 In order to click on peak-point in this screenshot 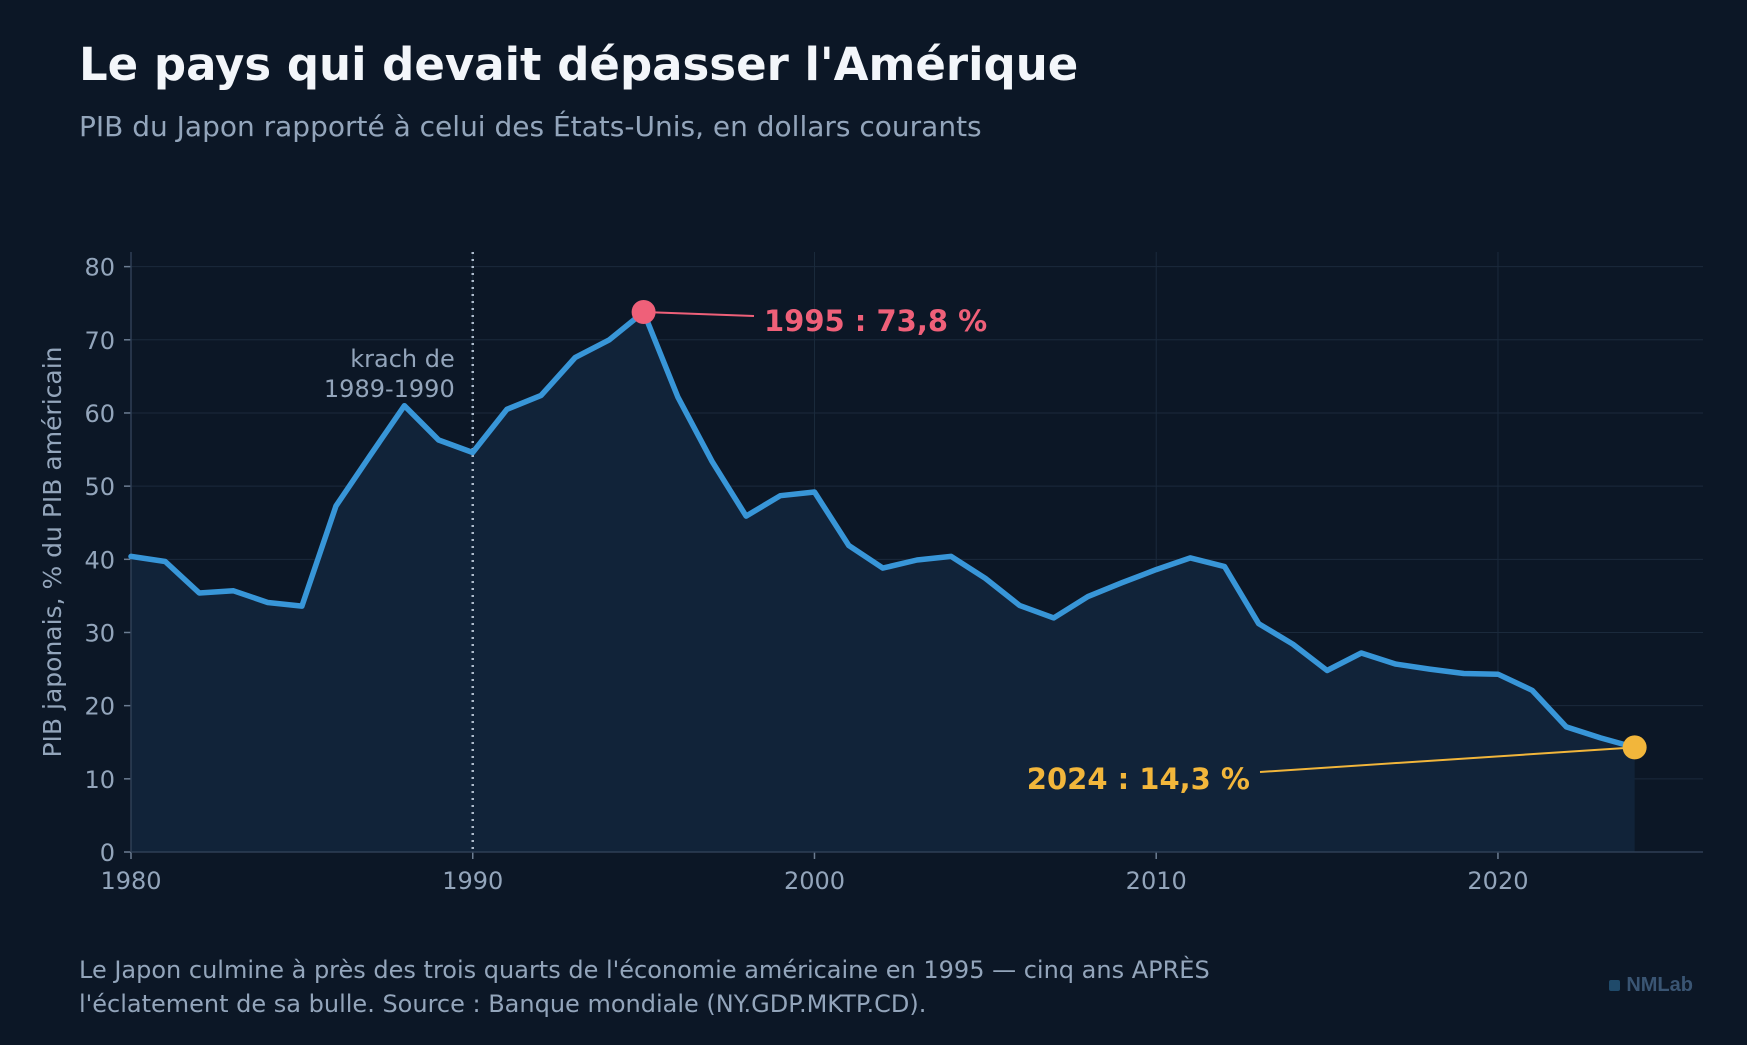, I will do `click(643, 312)`.